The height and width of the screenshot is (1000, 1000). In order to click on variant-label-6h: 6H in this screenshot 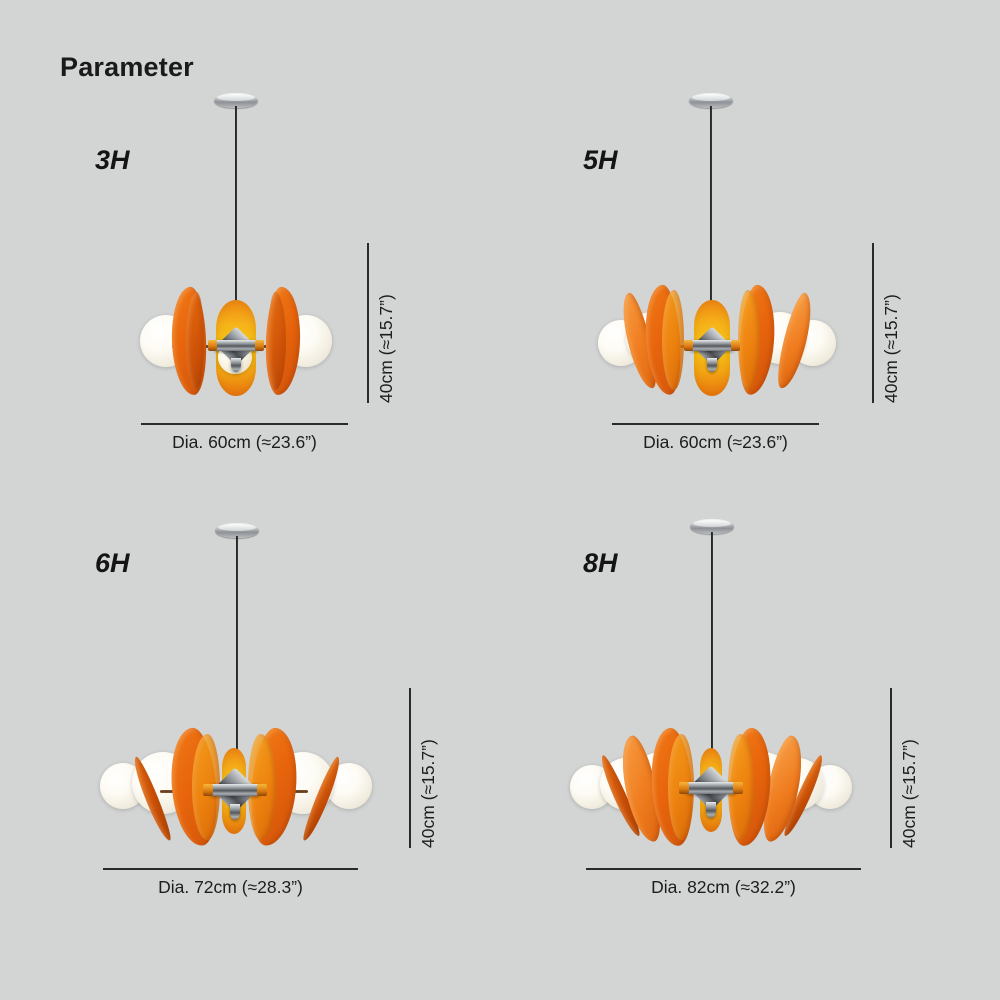, I will do `click(112, 563)`.